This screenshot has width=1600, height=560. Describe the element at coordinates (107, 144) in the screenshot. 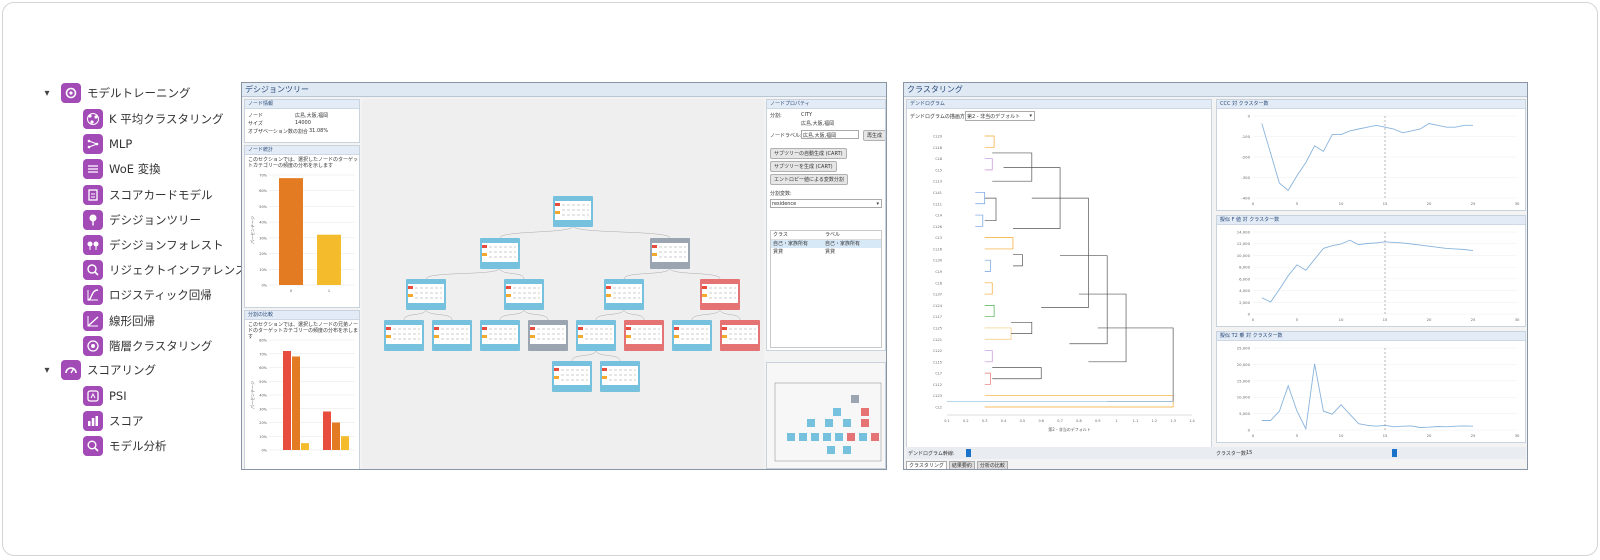

I see `nav-item-mlp: MLP` at that location.